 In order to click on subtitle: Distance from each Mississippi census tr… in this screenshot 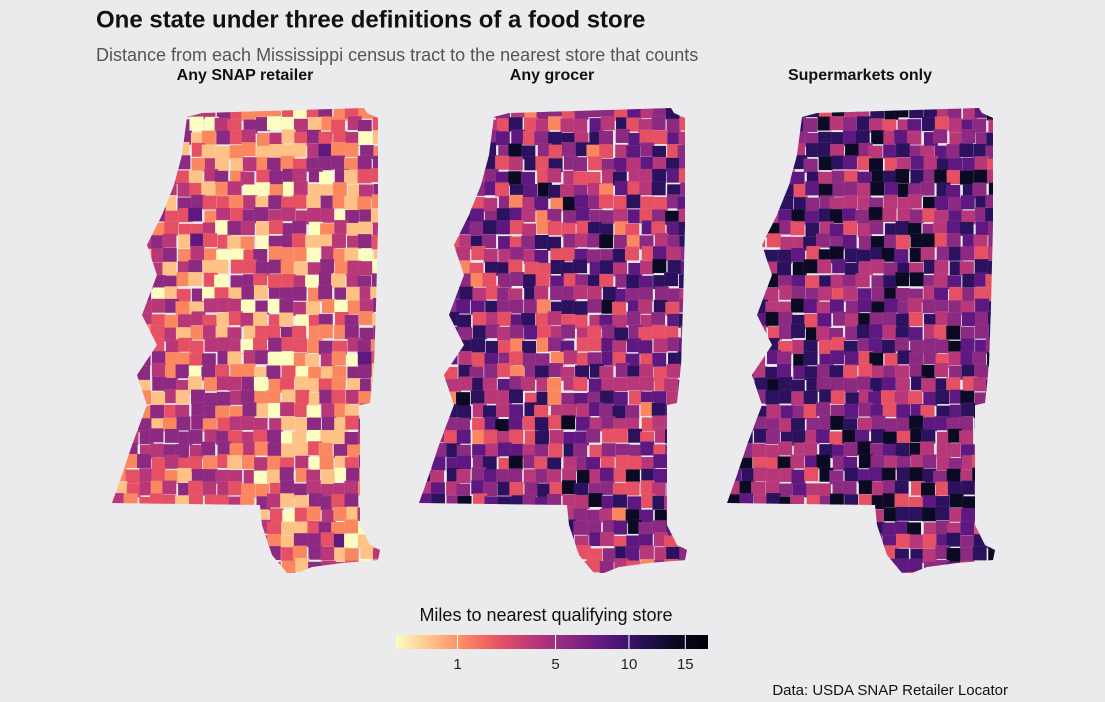, I will do `click(397, 55)`.